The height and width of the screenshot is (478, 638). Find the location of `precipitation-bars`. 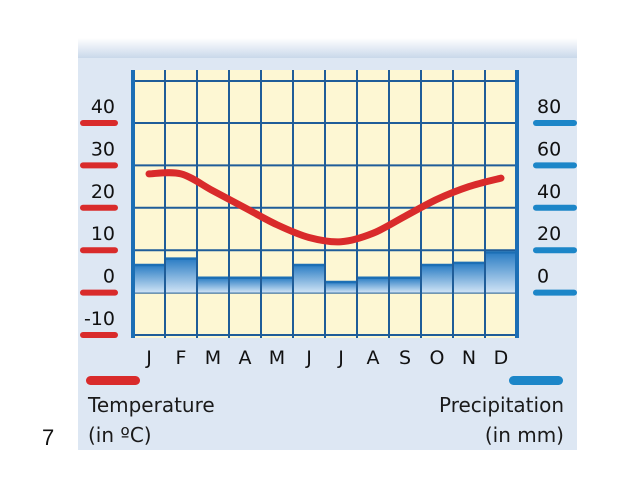

precipitation-bars is located at coordinates (325, 272).